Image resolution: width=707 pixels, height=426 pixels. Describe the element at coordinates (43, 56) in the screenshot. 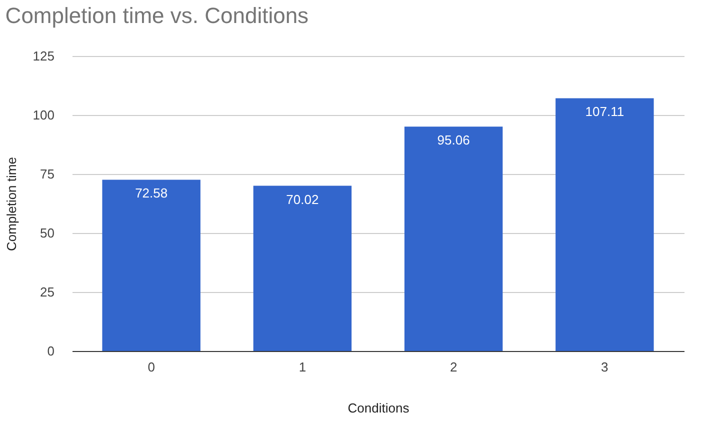

I see `y-tick-label: 125` at that location.